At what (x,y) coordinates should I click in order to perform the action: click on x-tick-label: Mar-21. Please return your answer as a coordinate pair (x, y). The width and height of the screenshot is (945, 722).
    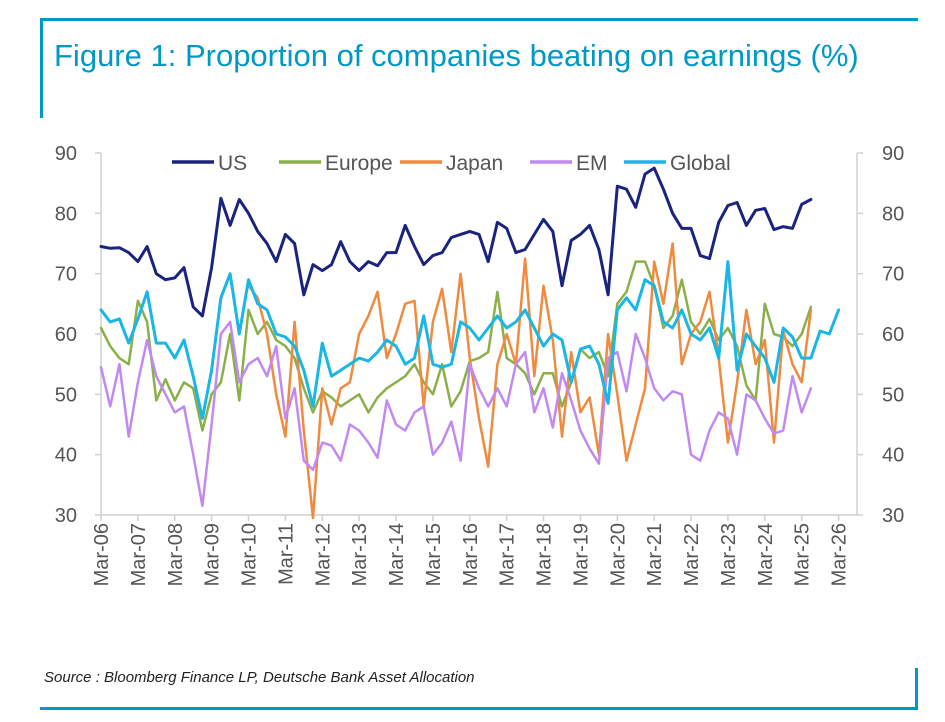
    Looking at the image, I should click on (655, 554).